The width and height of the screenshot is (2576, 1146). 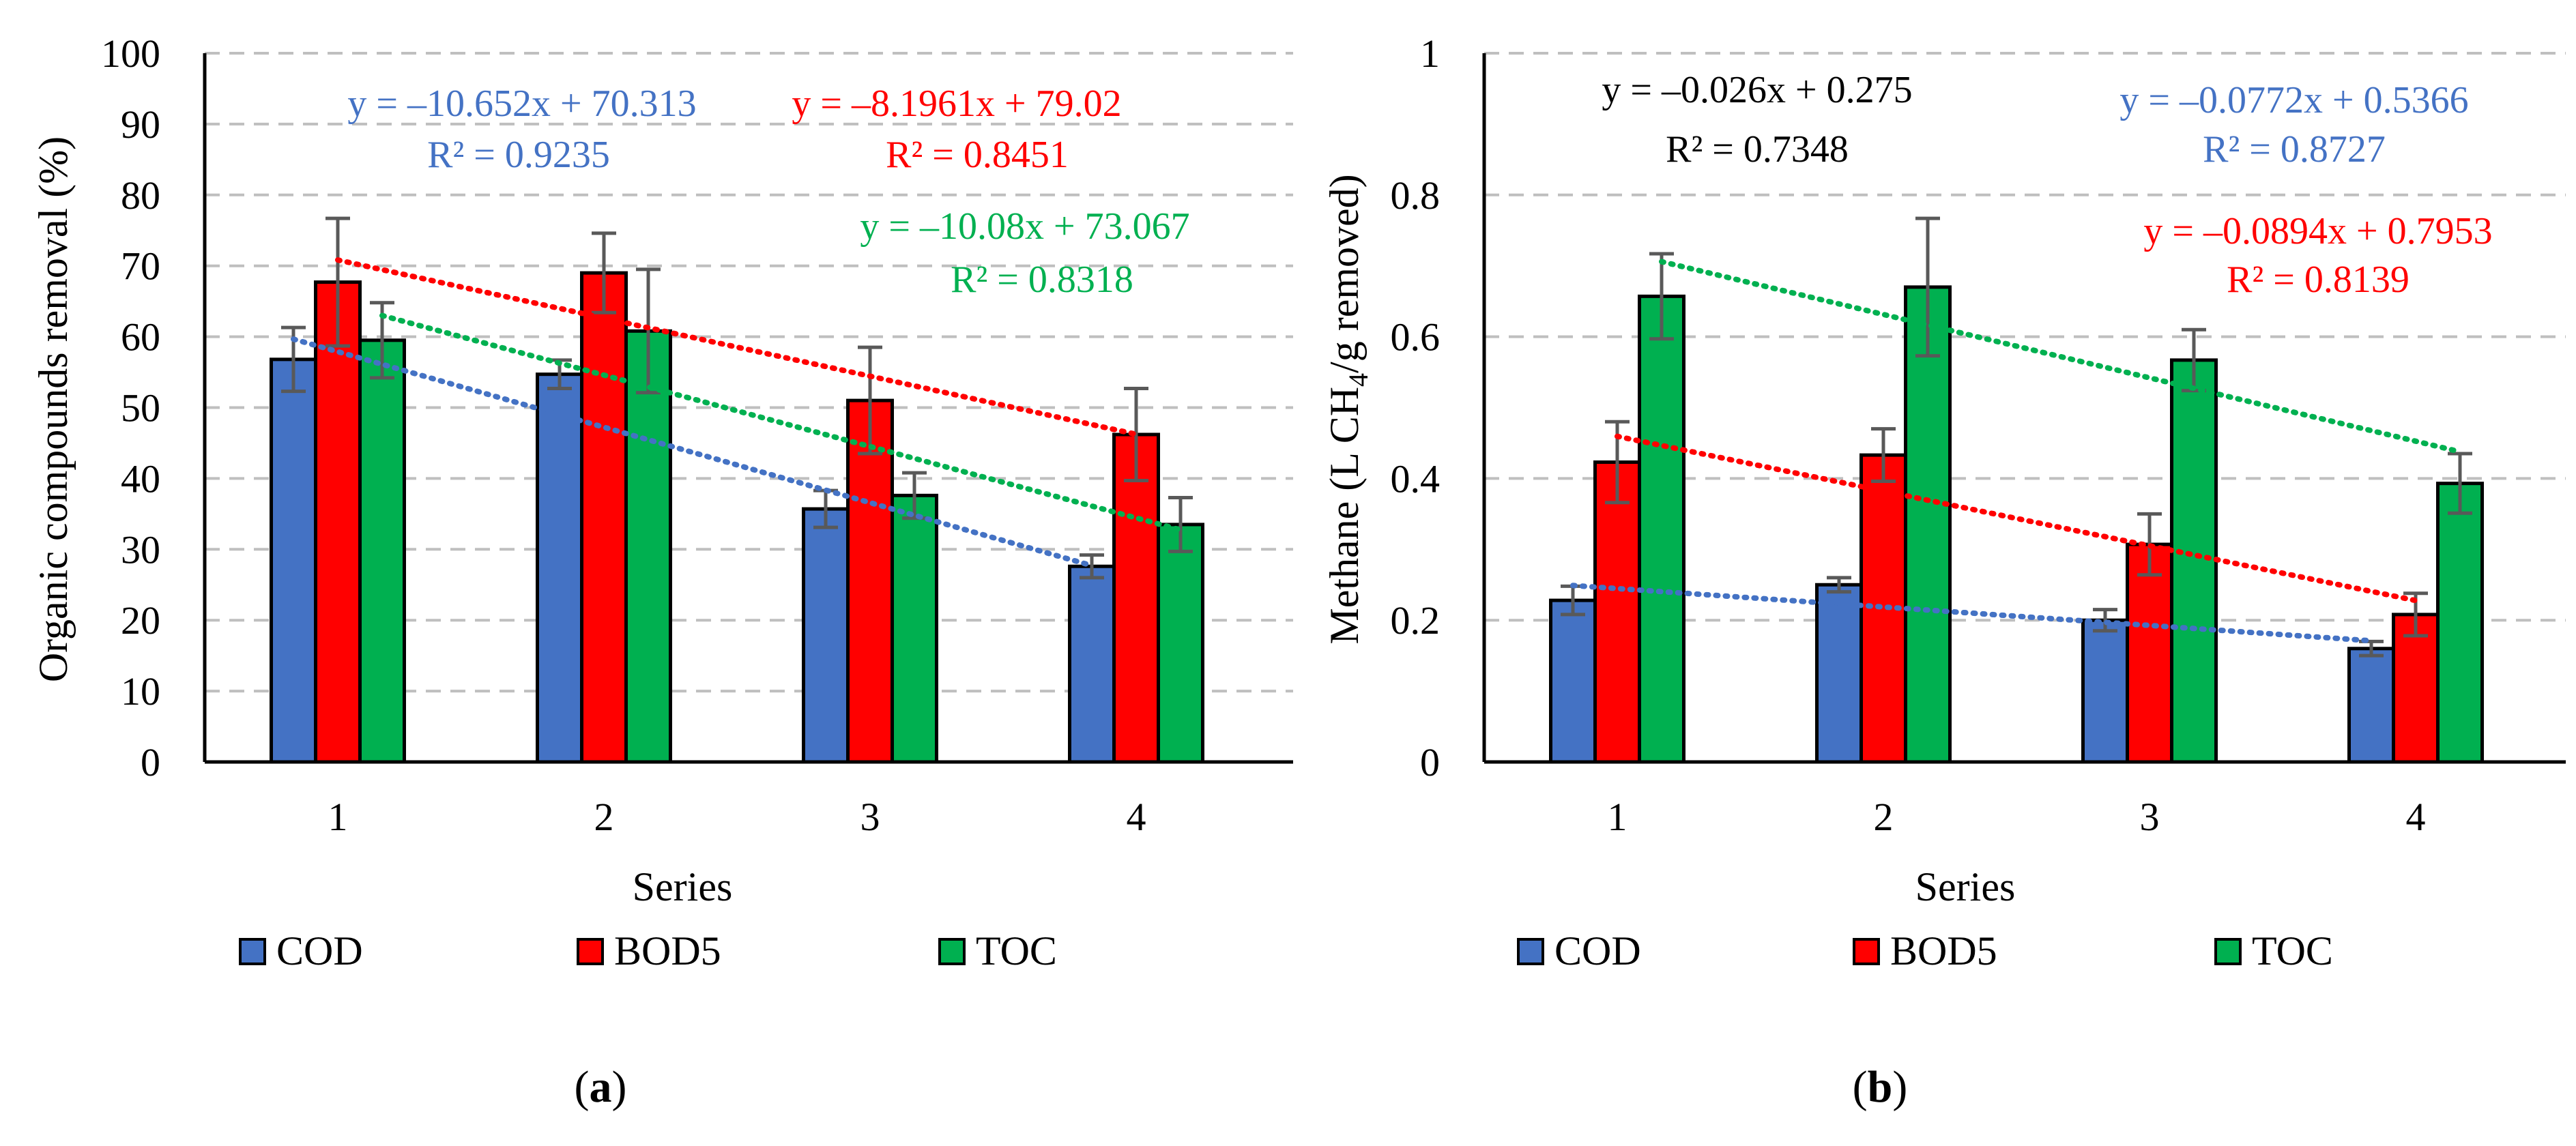 I want to click on panel-label-b-letter: b, so click(x=1880, y=1087).